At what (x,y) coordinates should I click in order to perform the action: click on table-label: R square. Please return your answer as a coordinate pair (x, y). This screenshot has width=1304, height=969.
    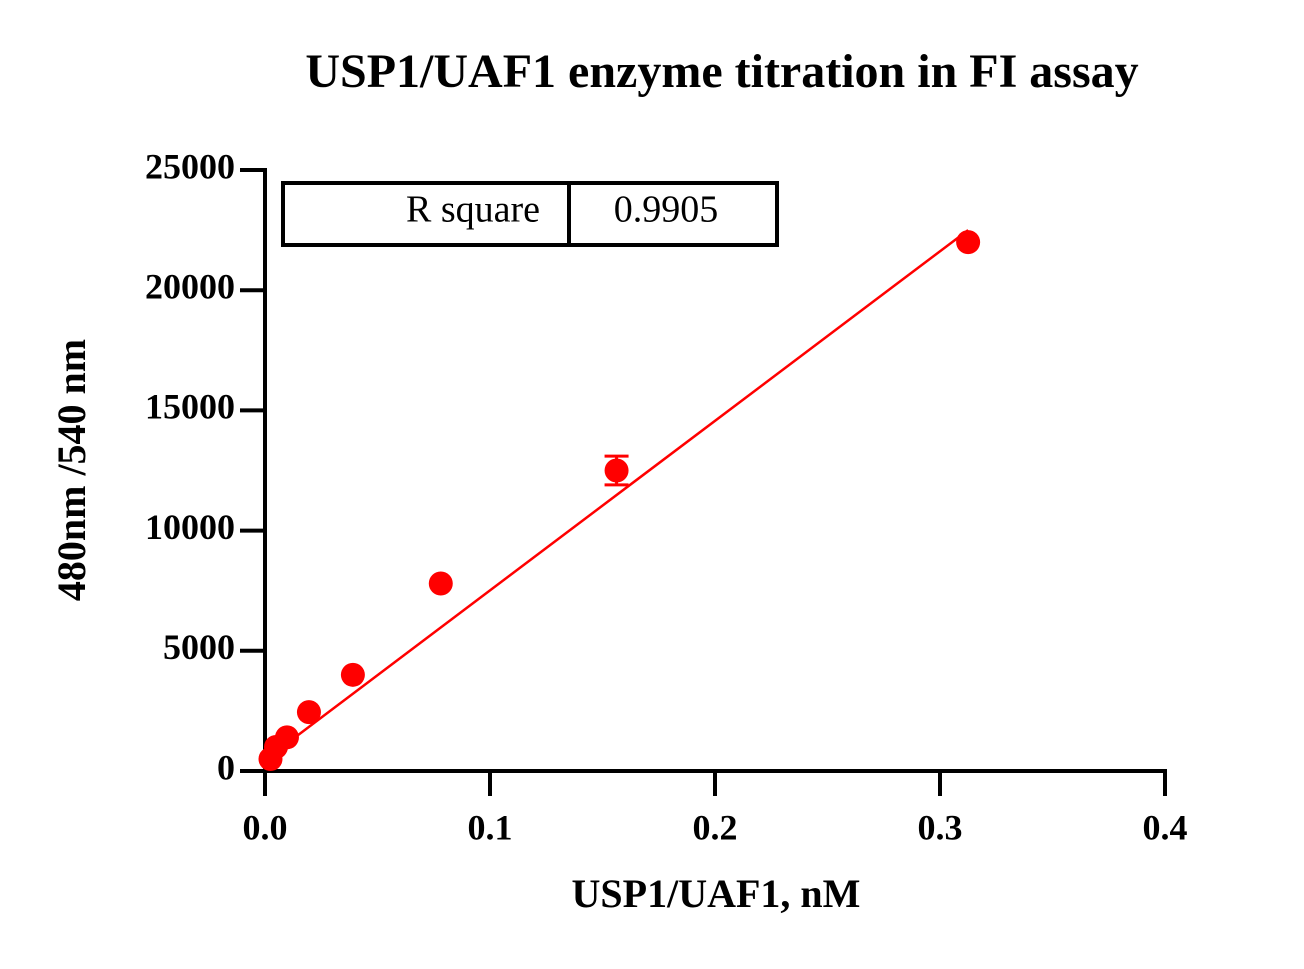
    Looking at the image, I should click on (473, 210).